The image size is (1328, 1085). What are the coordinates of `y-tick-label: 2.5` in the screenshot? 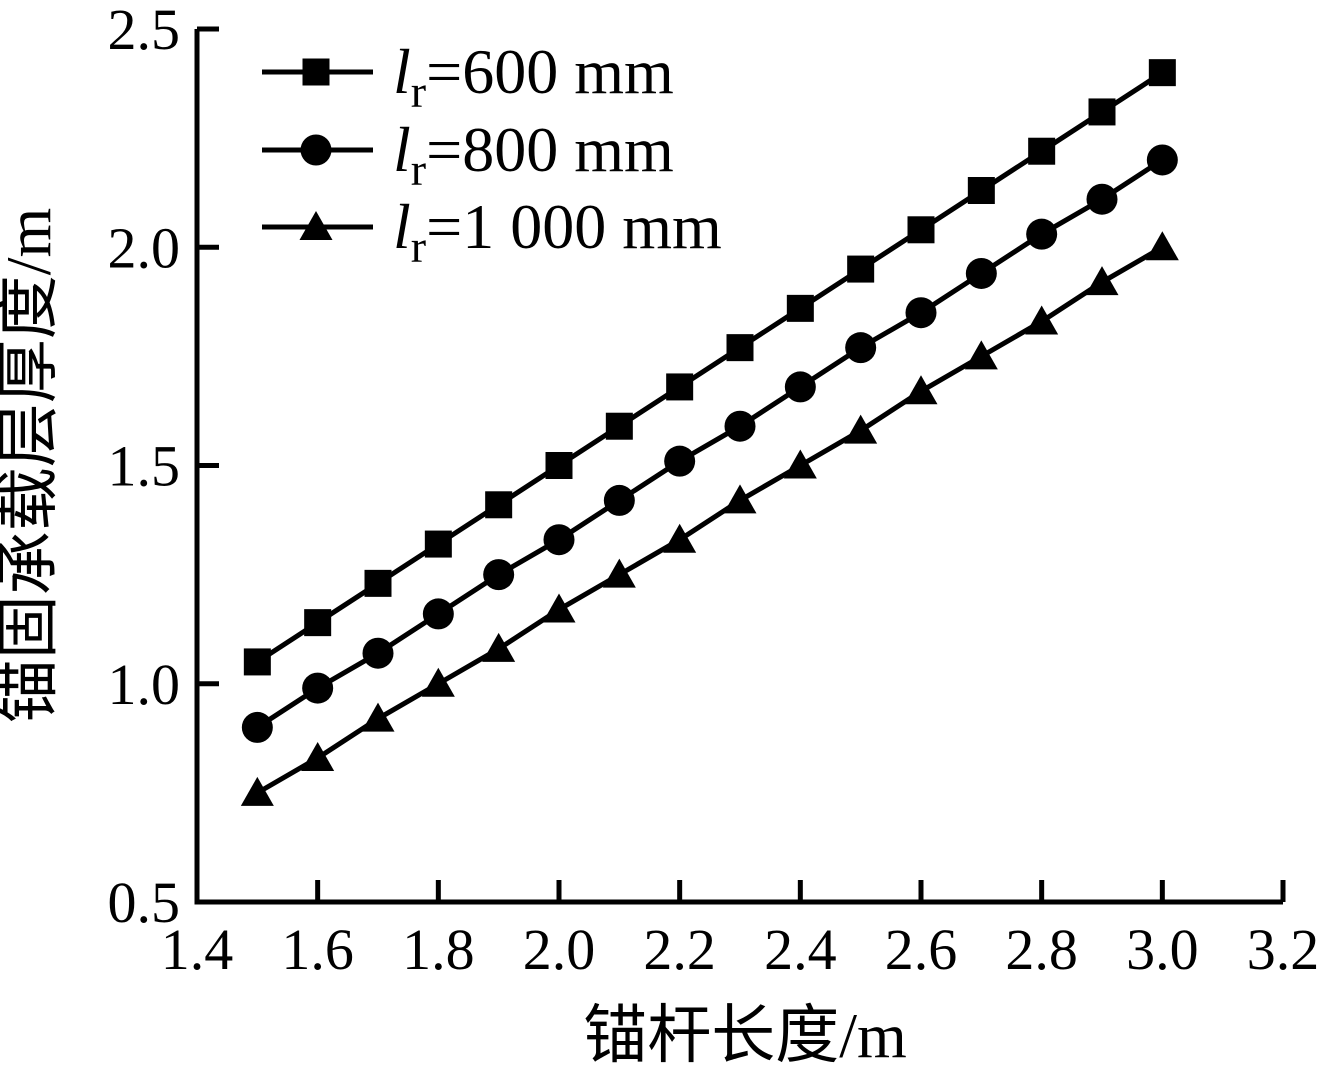 It's located at (144, 31).